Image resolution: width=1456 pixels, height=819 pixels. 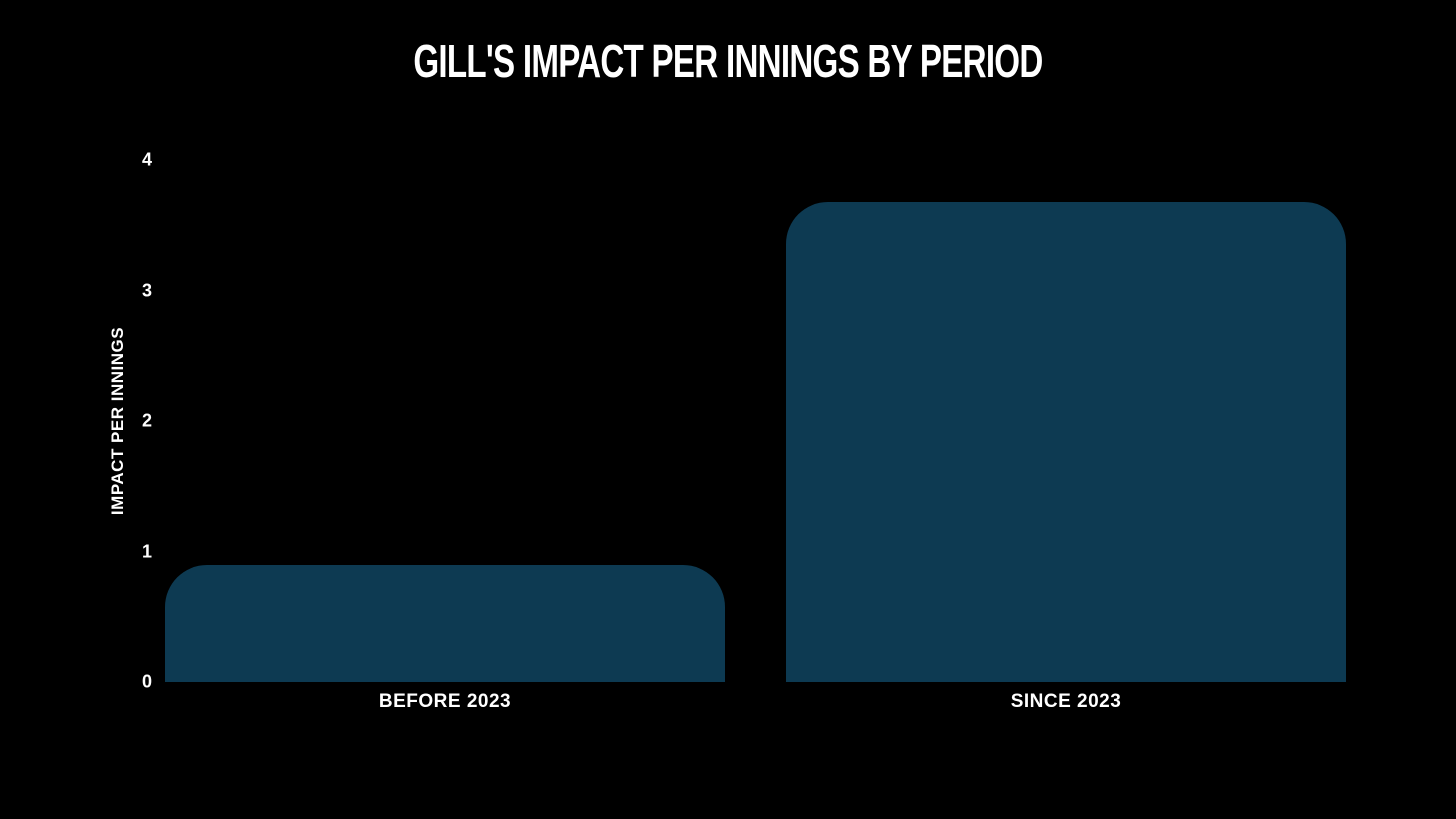 What do you see at coordinates (146, 681) in the screenshot?
I see `y-tick-label-0: 0` at bounding box center [146, 681].